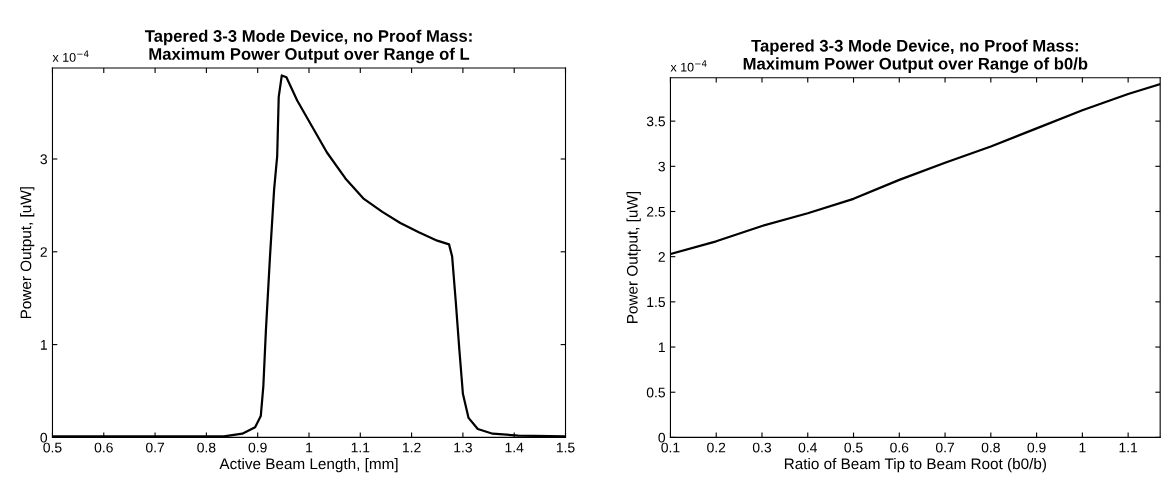 Image resolution: width=1166 pixels, height=486 pixels. Describe the element at coordinates (915, 465) in the screenshot. I see `x-axis-title: Ratio of Beam Tip to Beam Root (b0/b)` at that location.